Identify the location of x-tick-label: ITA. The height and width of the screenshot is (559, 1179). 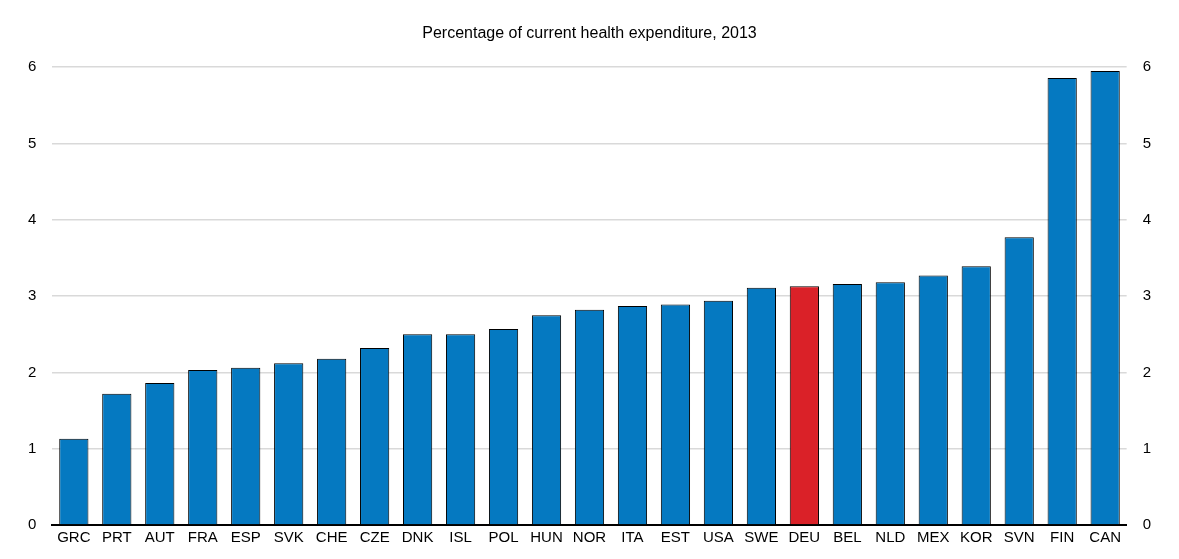
(632, 537).